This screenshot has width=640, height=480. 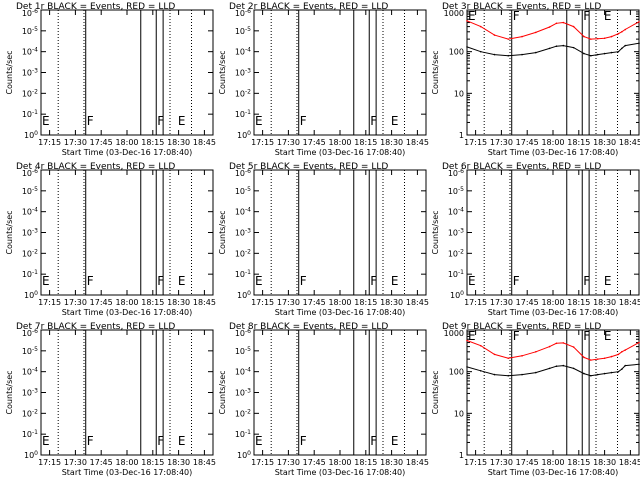 What do you see at coordinates (553, 350) in the screenshot?
I see `series-line-lld` at bounding box center [553, 350].